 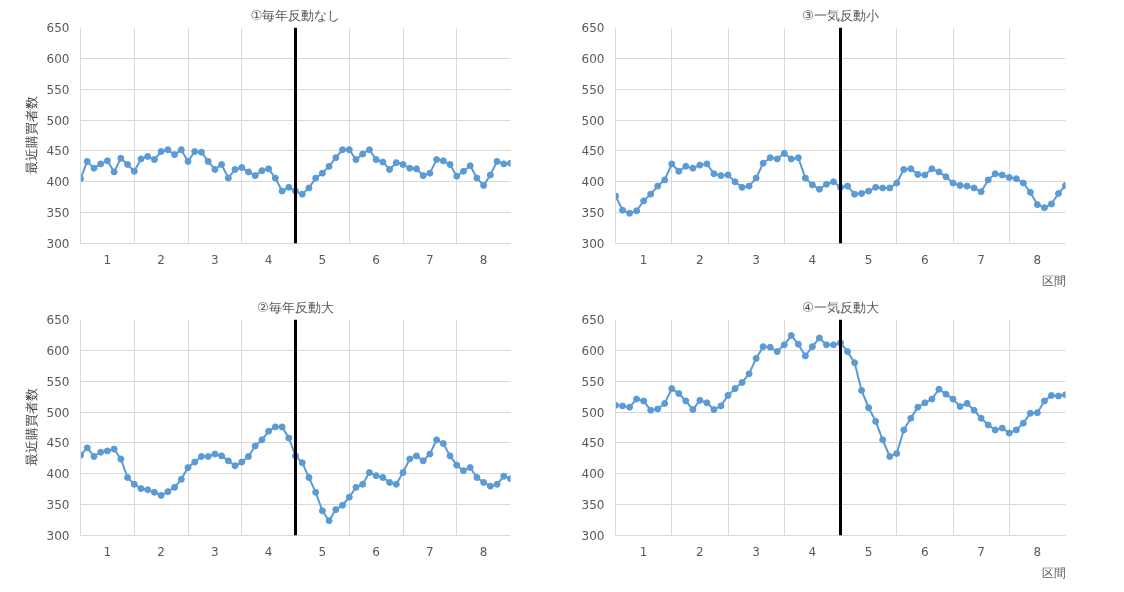 I want to click on chart-title: ①毎年反動なし, so click(x=295, y=15).